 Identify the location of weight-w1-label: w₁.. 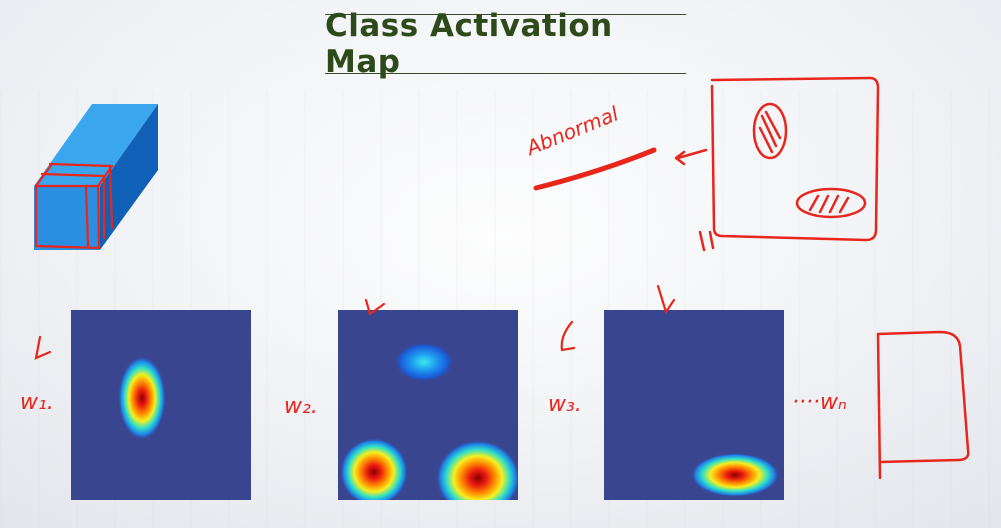
(37, 402).